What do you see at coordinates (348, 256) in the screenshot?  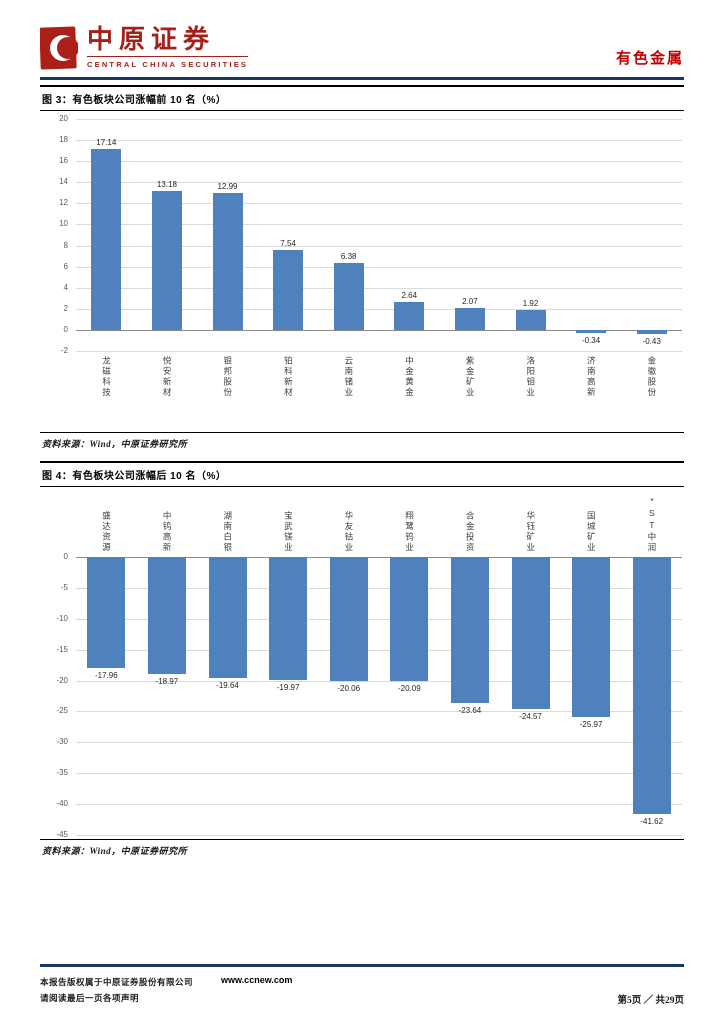 I see `value-label: 6.38` at bounding box center [348, 256].